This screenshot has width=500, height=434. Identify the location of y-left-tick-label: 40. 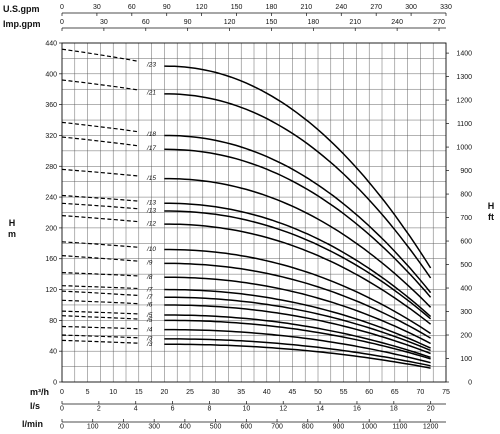
(53, 352).